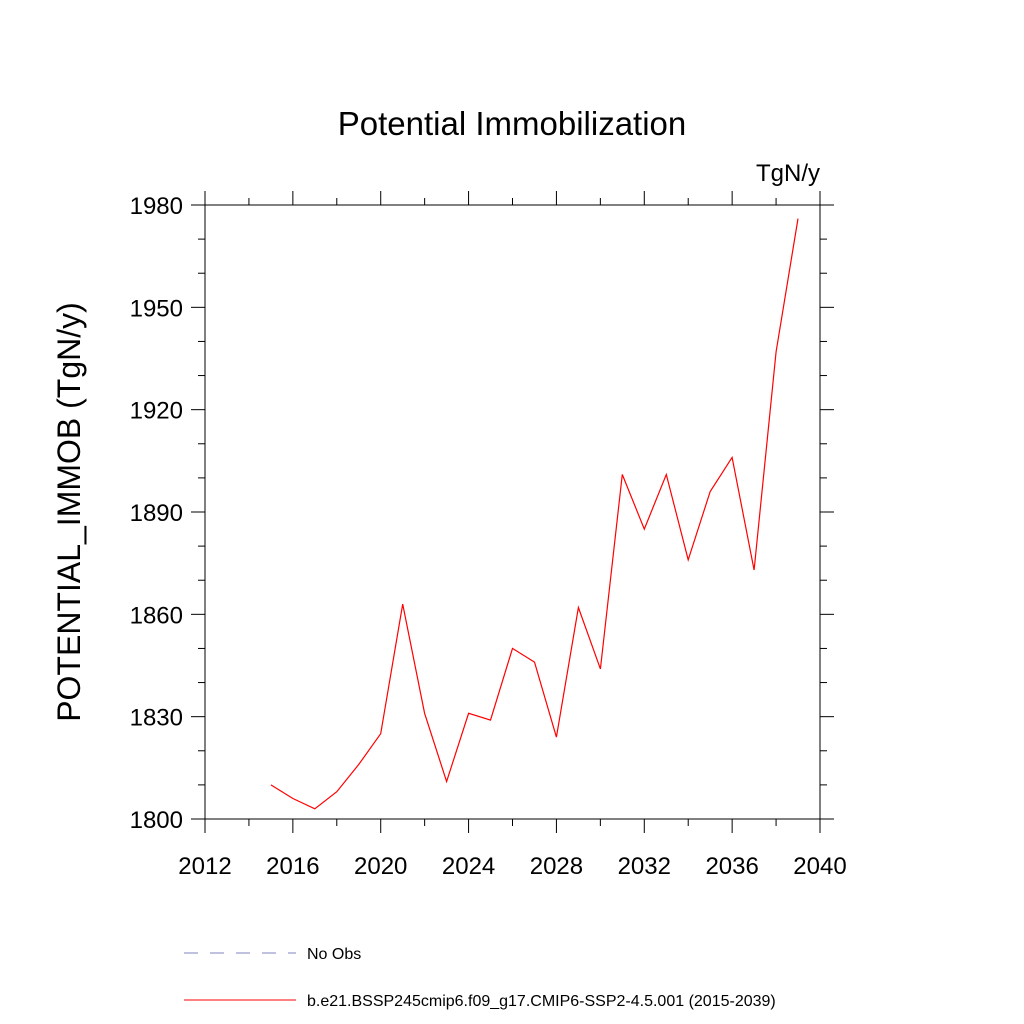  I want to click on x-tick-label: 2032, so click(644, 866).